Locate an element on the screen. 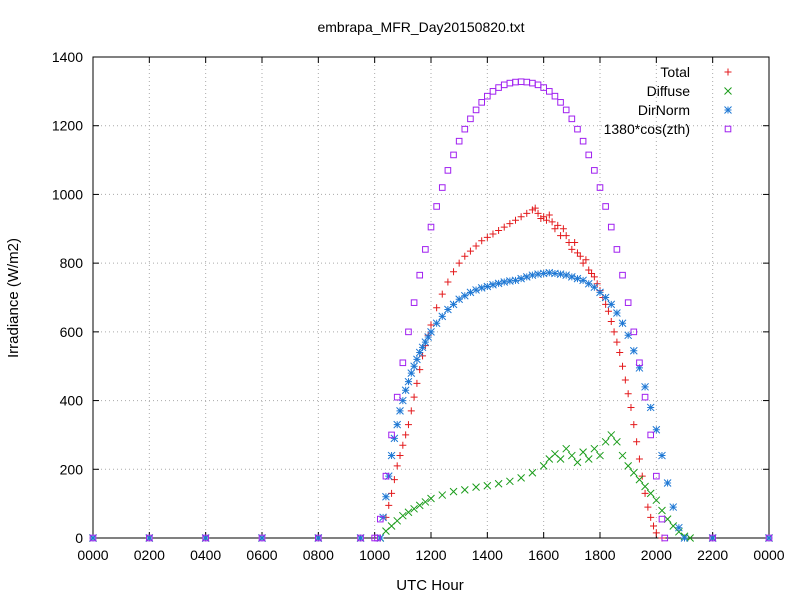 The image size is (800, 600). chart-title: embrapa_MFR_Day20150820.txt is located at coordinates (420, 27).